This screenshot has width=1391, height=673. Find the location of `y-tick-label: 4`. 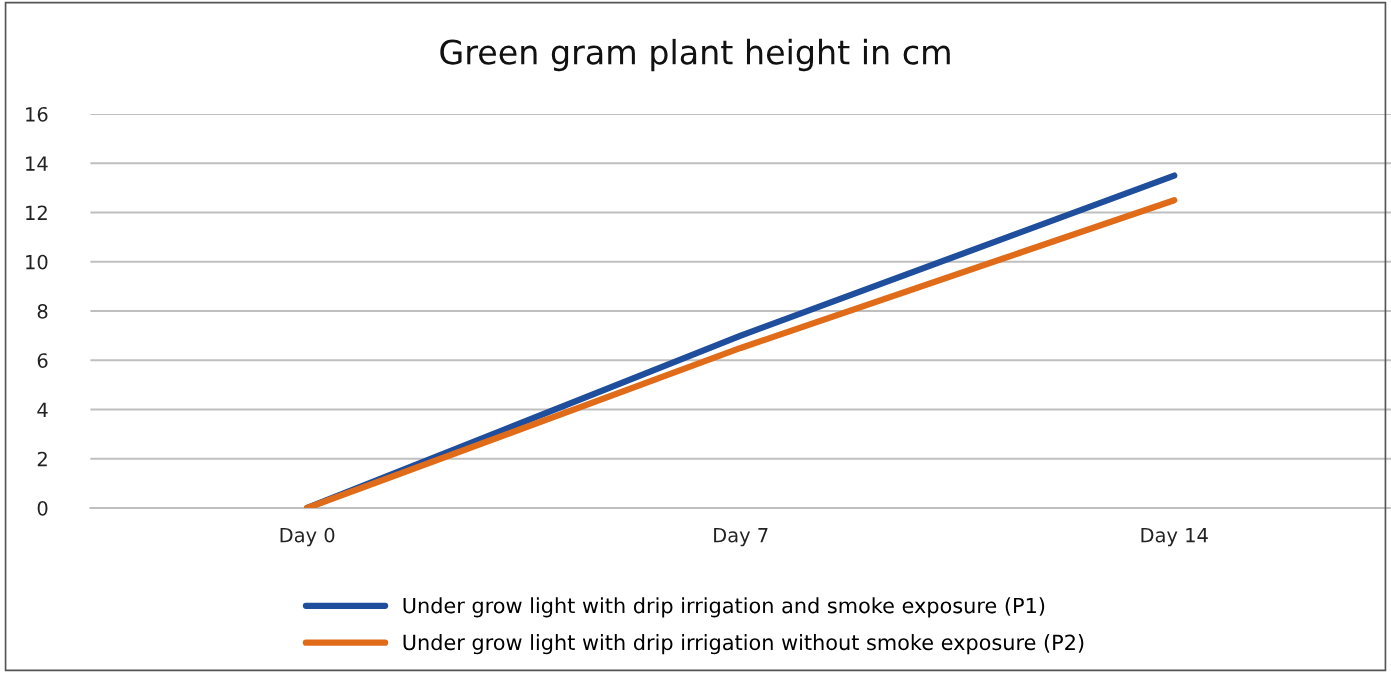

y-tick-label: 4 is located at coordinates (42, 409).